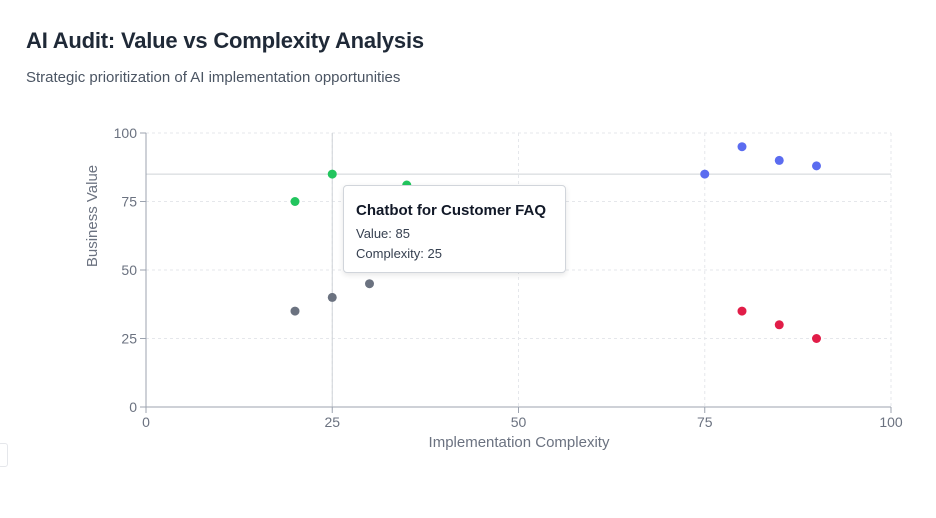 The width and height of the screenshot is (936, 518). What do you see at coordinates (451, 210) in the screenshot?
I see `tooltip-title: Chatbot for Customer FAQ` at bounding box center [451, 210].